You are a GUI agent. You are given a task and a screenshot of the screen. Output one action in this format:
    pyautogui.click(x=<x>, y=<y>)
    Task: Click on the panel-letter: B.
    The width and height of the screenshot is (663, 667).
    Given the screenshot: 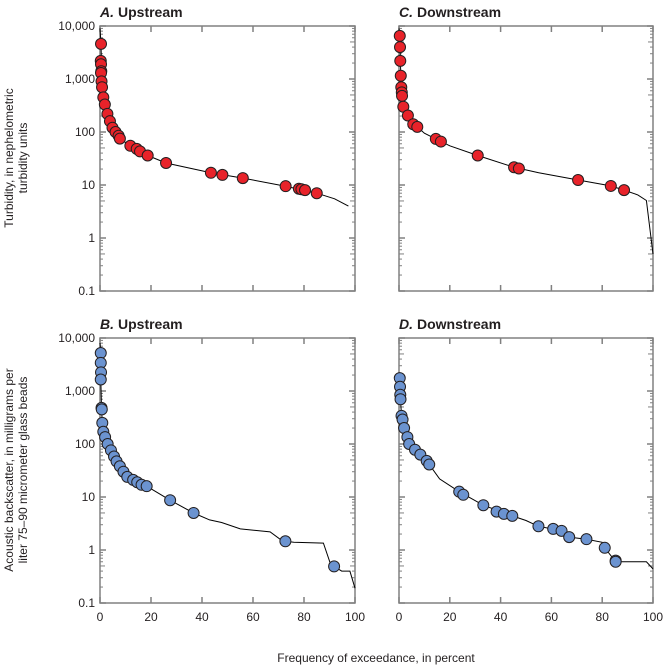 What is the action you would take?
    pyautogui.click(x=107, y=324)
    